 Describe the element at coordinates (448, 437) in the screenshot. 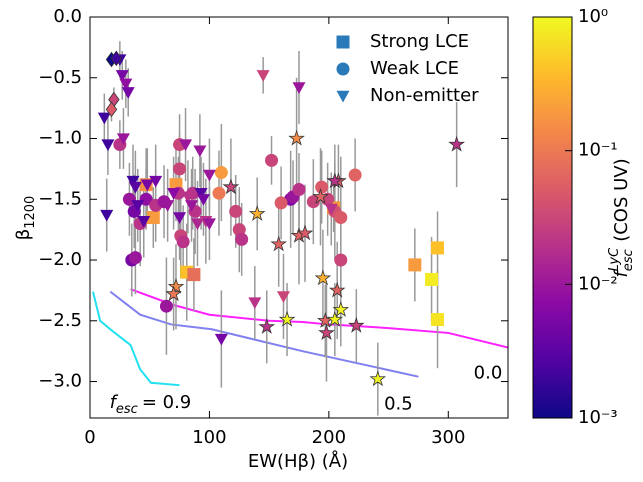

I see `x-tick-label: 300` at that location.